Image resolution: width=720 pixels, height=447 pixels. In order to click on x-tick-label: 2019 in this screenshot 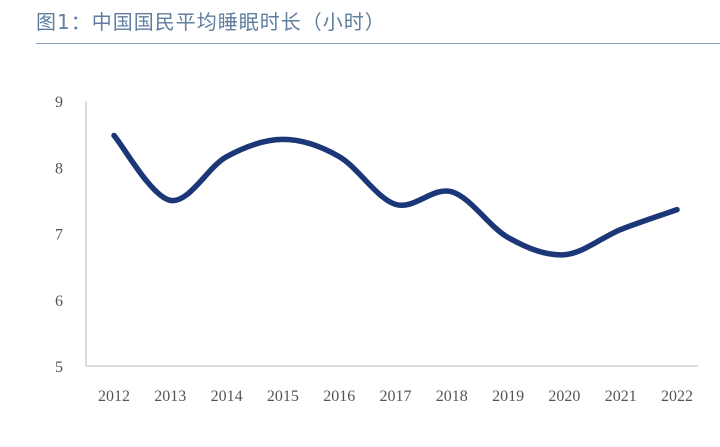, I will do `click(508, 396)`.